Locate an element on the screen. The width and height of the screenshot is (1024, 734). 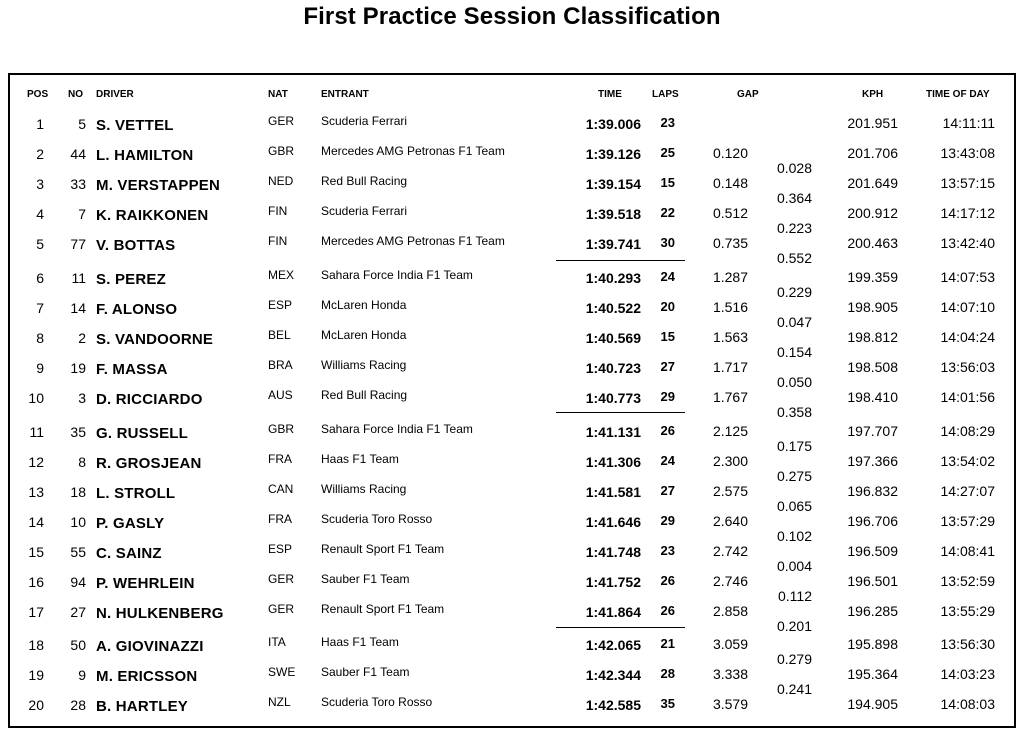
gap-cell: 2.300 is located at coordinates (730, 461).